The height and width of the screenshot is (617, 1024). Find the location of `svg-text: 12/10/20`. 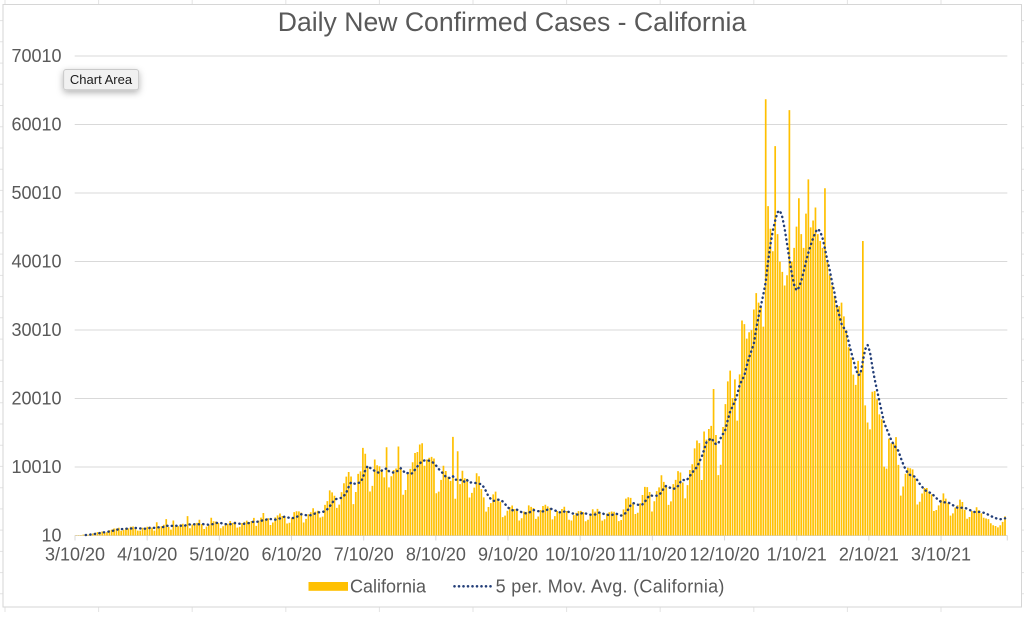

svg-text: 12/10/20 is located at coordinates (724, 555).